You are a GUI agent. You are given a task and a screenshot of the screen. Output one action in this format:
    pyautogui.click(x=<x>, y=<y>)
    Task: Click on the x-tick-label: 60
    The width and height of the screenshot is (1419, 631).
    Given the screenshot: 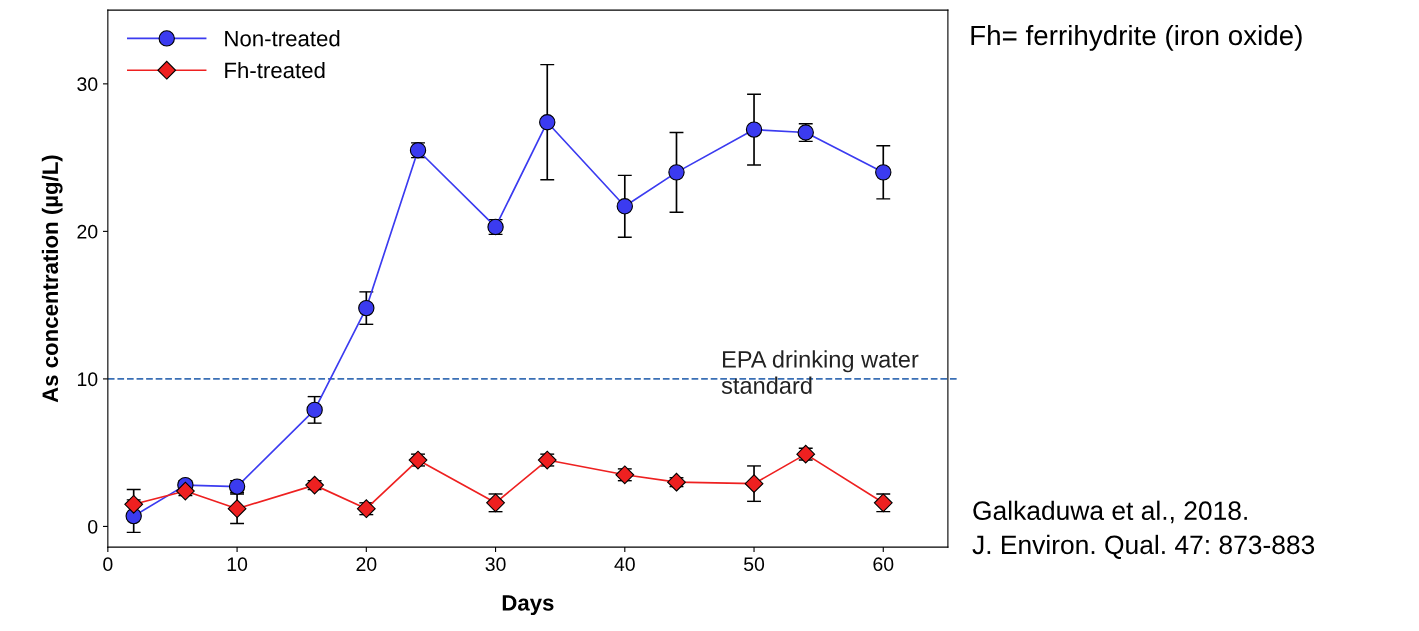 What is the action you would take?
    pyautogui.click(x=883, y=564)
    